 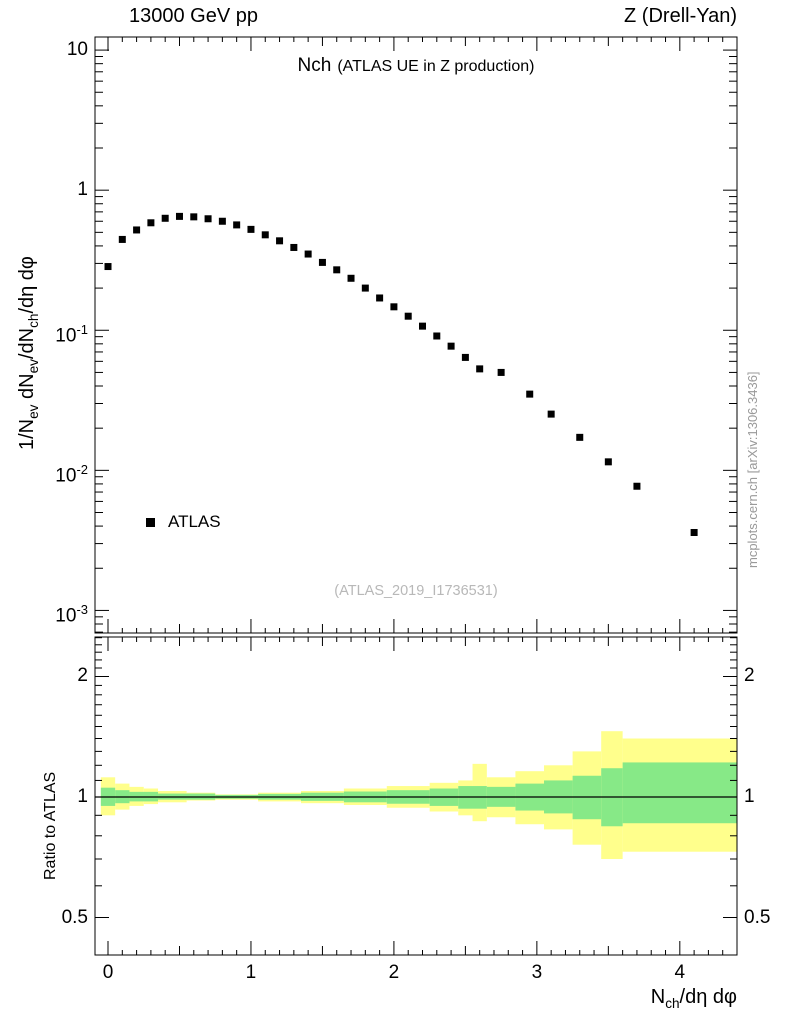 What do you see at coordinates (693, 998) in the screenshot?
I see `x-axis-label: Nch/dη dφ` at bounding box center [693, 998].